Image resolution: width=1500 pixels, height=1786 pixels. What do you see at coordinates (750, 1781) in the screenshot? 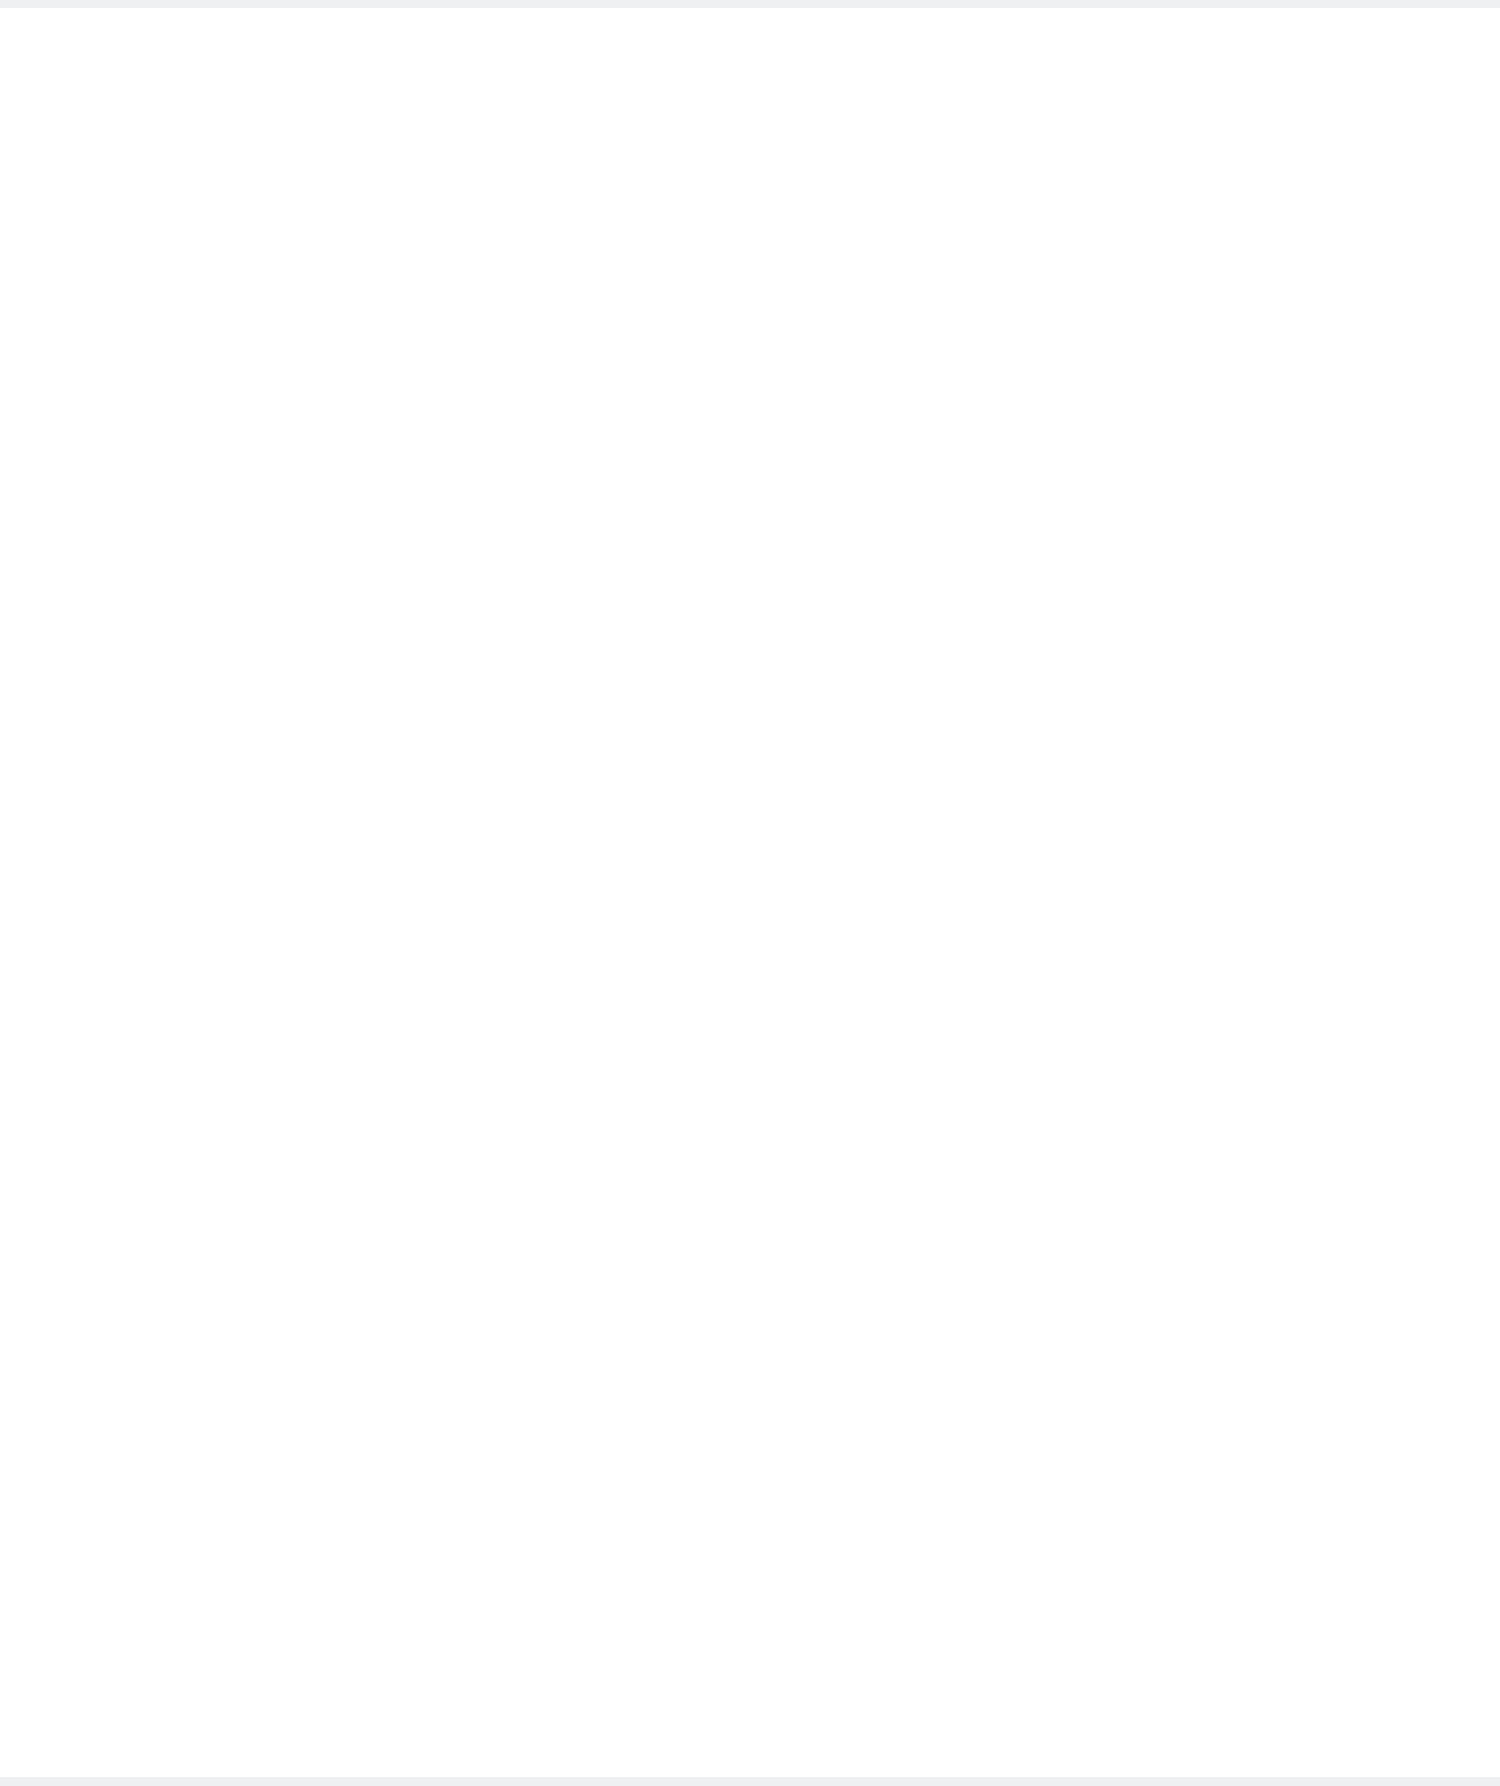
I see `page-edge-bottom` at bounding box center [750, 1781].